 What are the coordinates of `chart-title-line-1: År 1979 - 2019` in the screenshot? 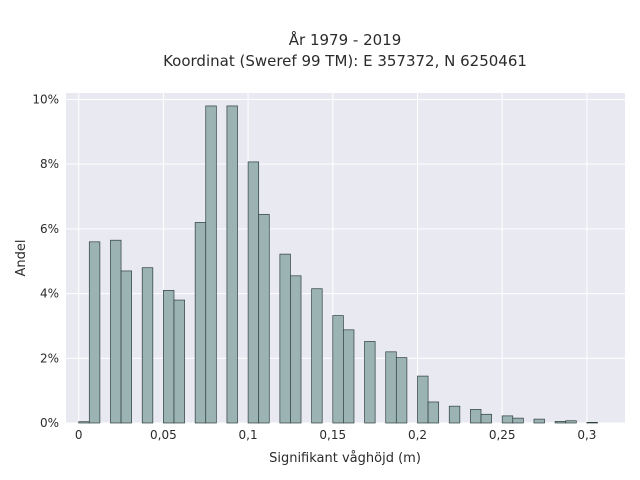 It's located at (345, 39).